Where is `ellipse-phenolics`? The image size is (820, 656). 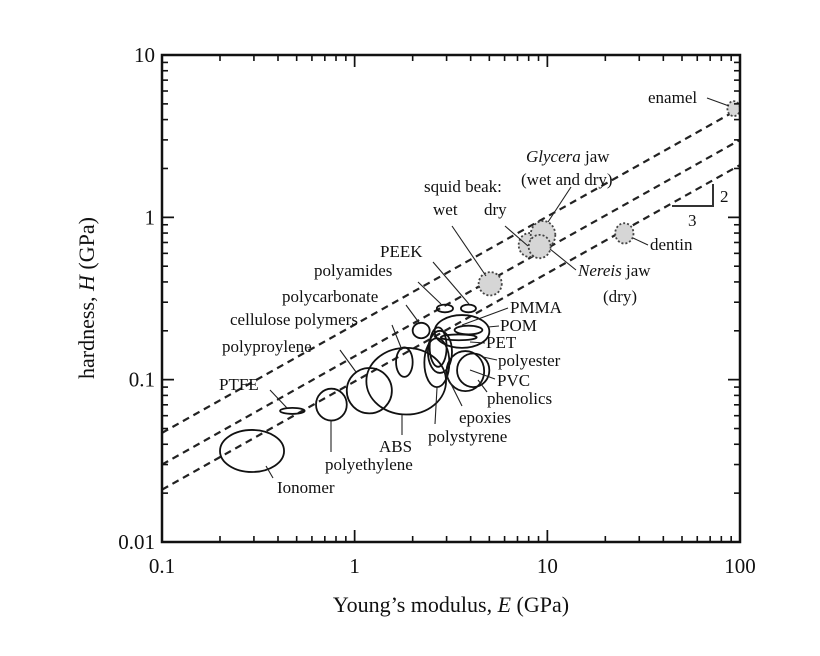 ellipse-phenolics is located at coordinates (465, 371).